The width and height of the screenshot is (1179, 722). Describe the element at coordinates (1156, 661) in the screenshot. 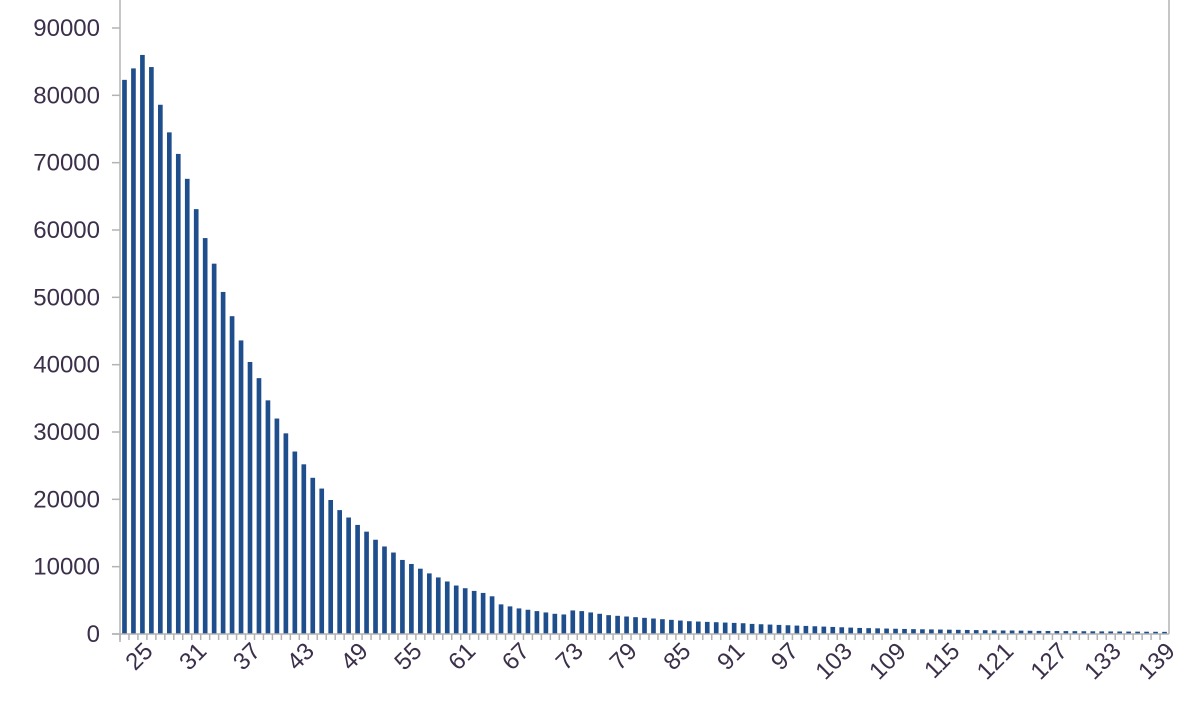

I see `x-tick-label: 139` at that location.